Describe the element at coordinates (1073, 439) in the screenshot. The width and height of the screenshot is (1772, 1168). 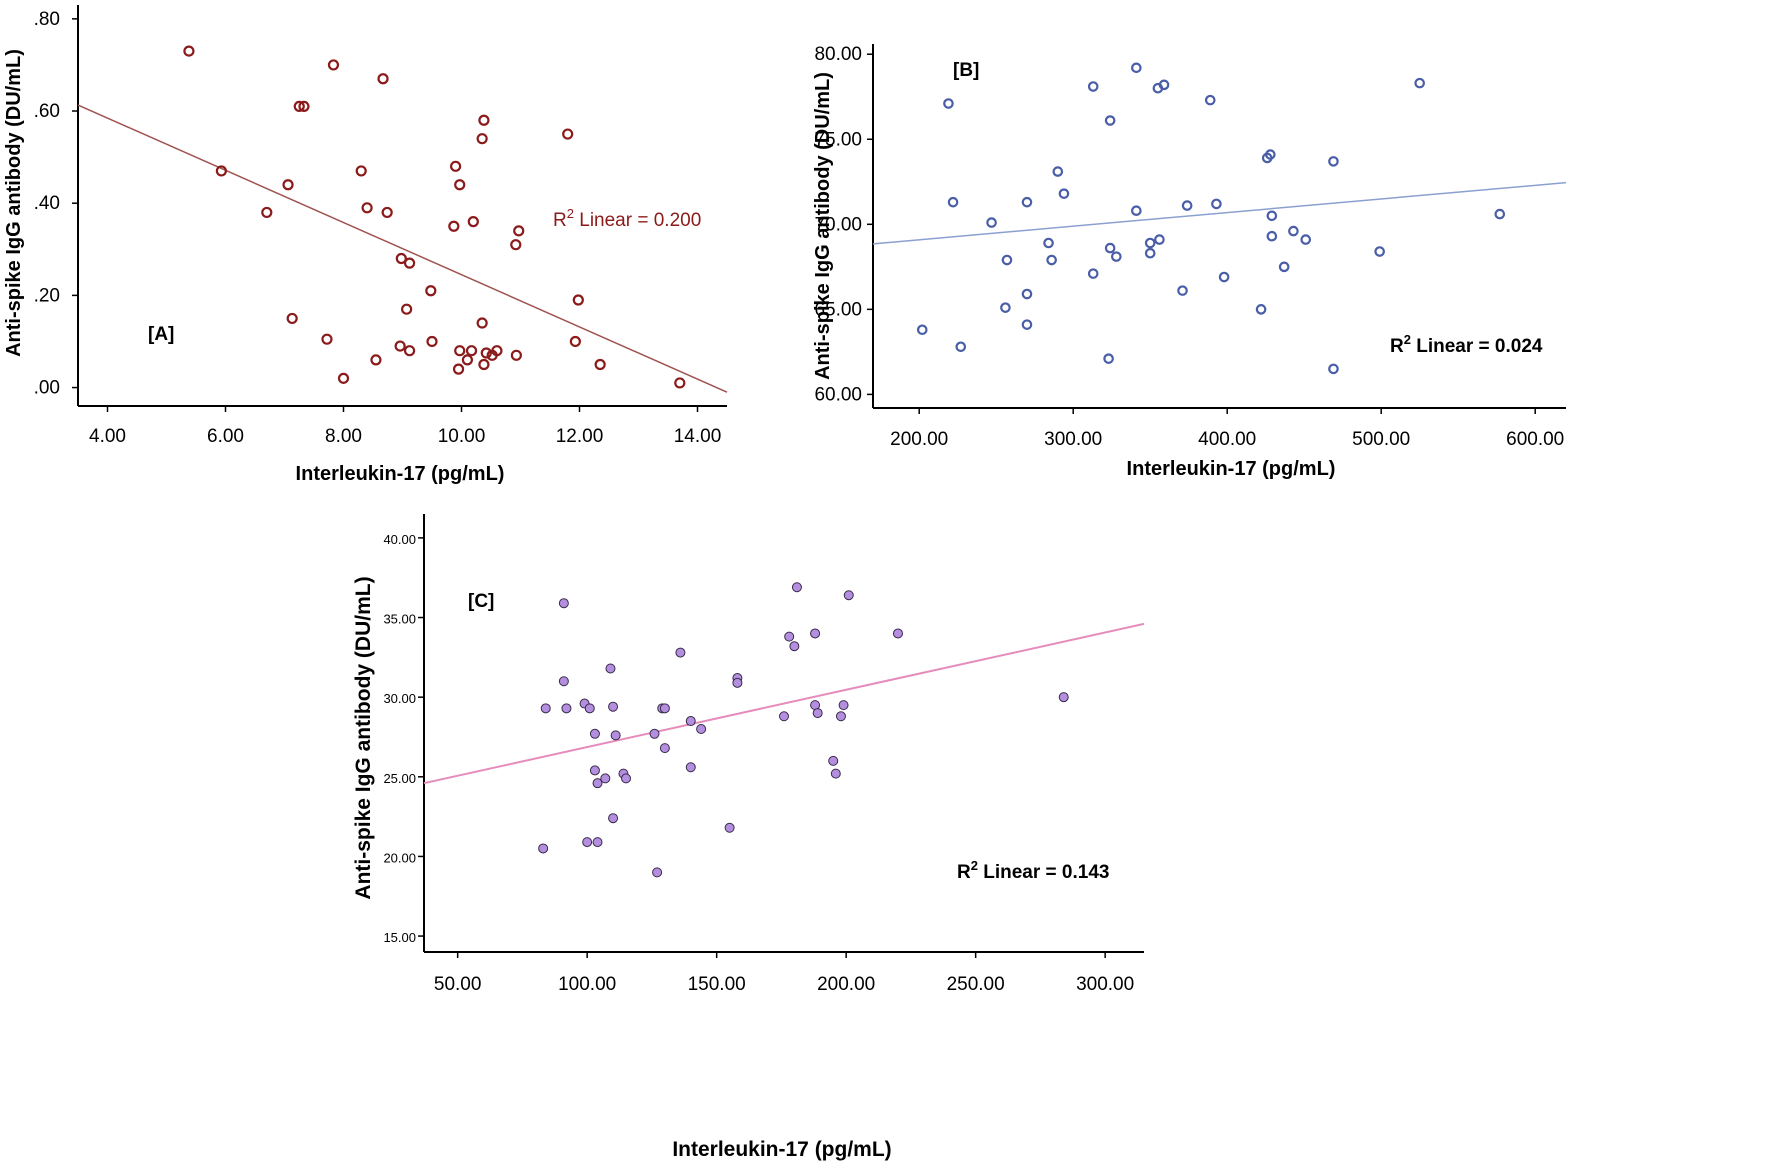
I see `x-tick-label: 300.00` at that location.